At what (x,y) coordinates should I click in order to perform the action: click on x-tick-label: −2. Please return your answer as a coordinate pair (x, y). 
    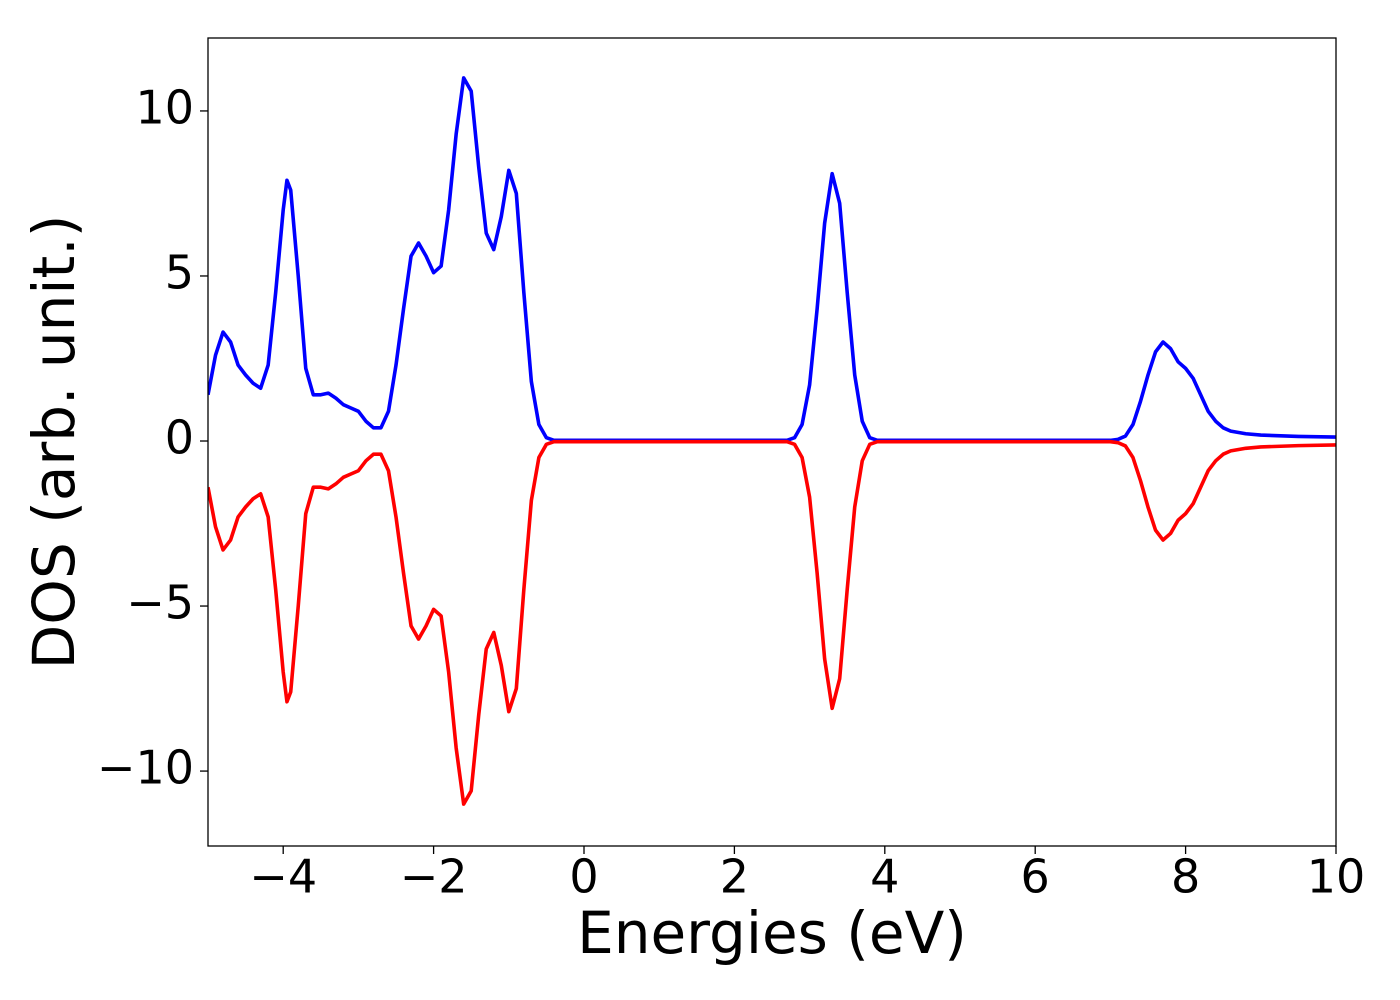
    Looking at the image, I should click on (434, 877).